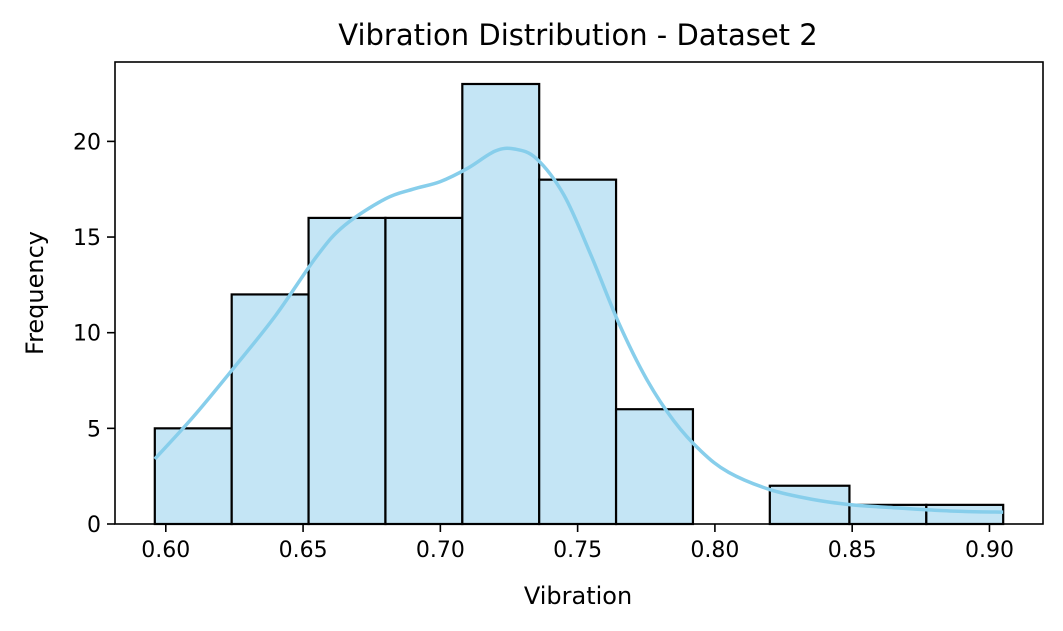 The height and width of the screenshot is (631, 1063). I want to click on y-axis-ticks: 0 5 10 15 20, so click(94, 334).